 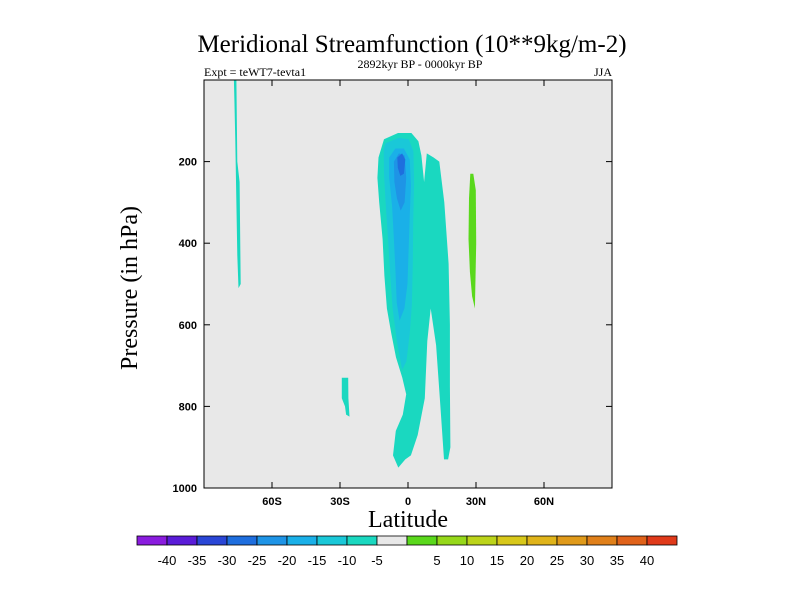 I want to click on colorbar: -40 -35 -30 -25 -20 -15 -10 -5 5 10 15 20 25 30 35 40, so click(x=407, y=551).